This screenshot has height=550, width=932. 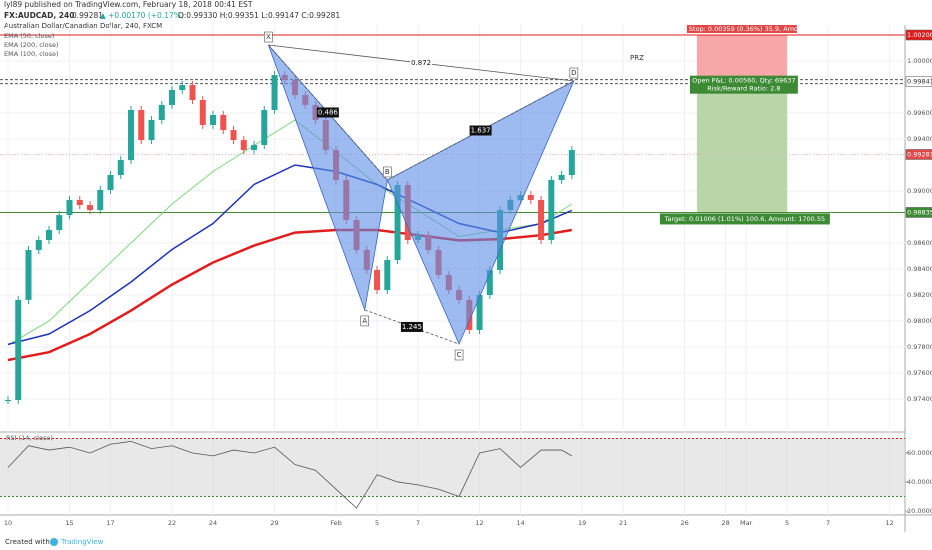 I want to click on last-price: 0.99281, so click(x=87, y=15).